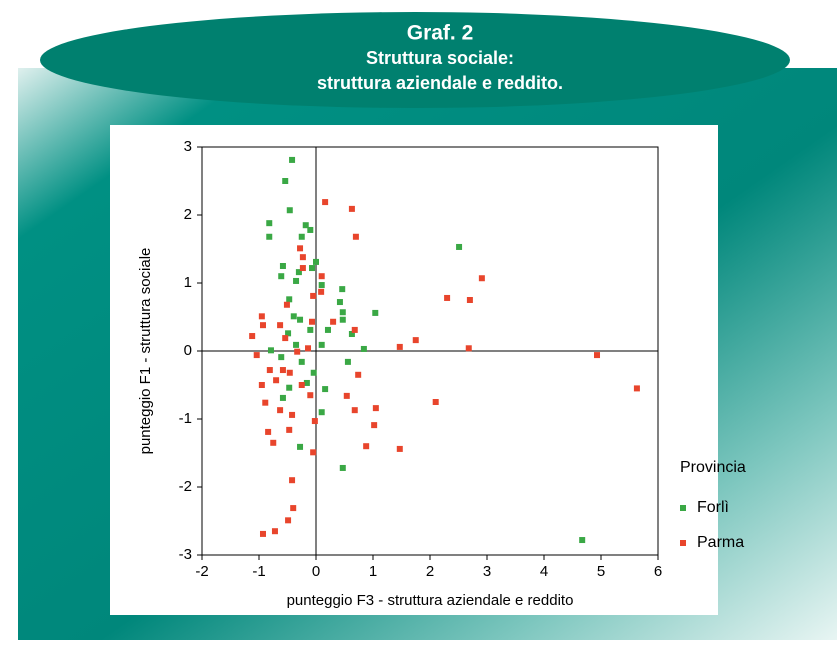  What do you see at coordinates (440, 58) in the screenshot?
I see `chart-subtitle: Struttura sociale:` at bounding box center [440, 58].